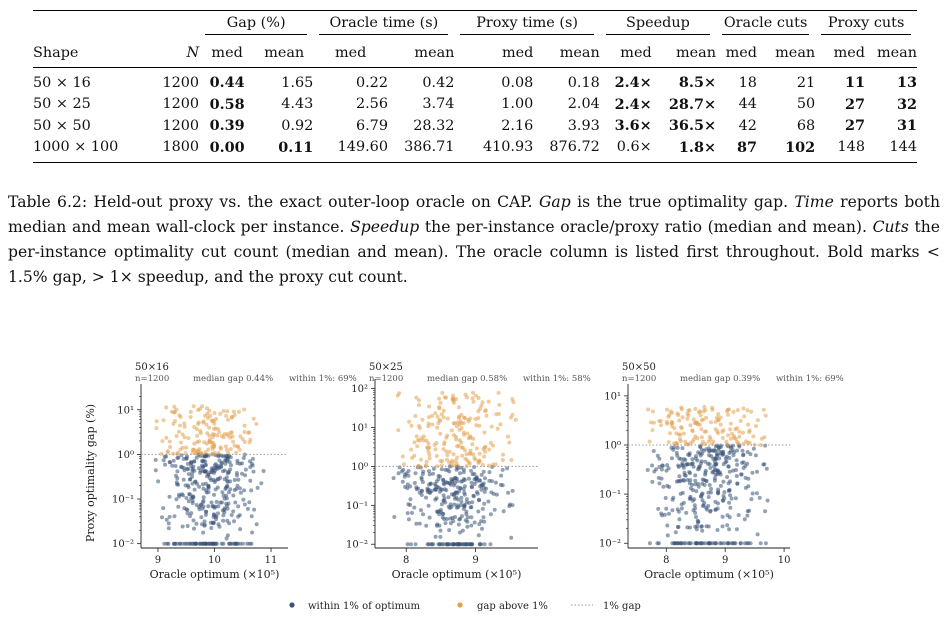 The image size is (947, 619). I want to click on oracle-cuts-med-header: med, so click(741, 53).